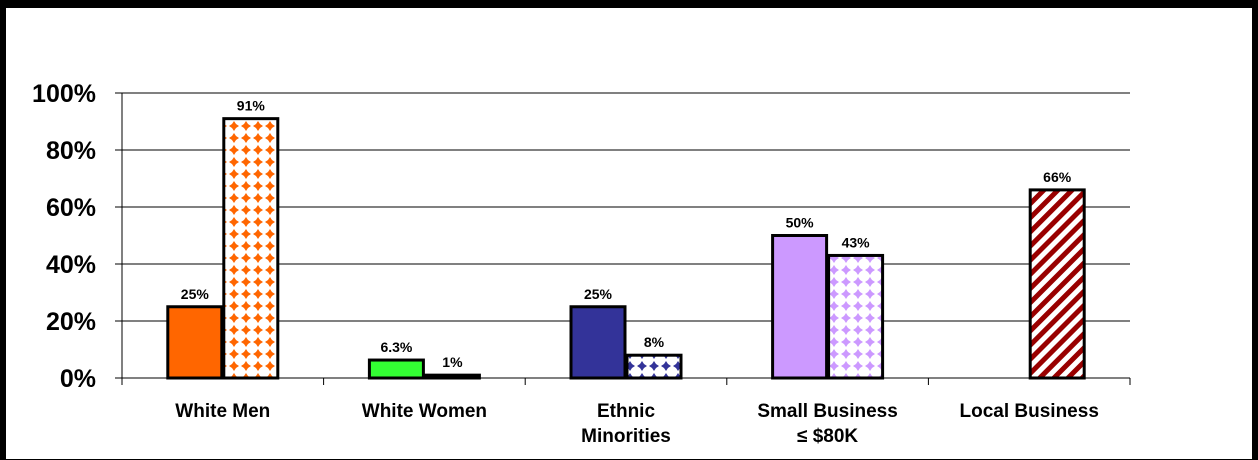  Describe the element at coordinates (626, 436) in the screenshot. I see `category-label: Minorities` at that location.